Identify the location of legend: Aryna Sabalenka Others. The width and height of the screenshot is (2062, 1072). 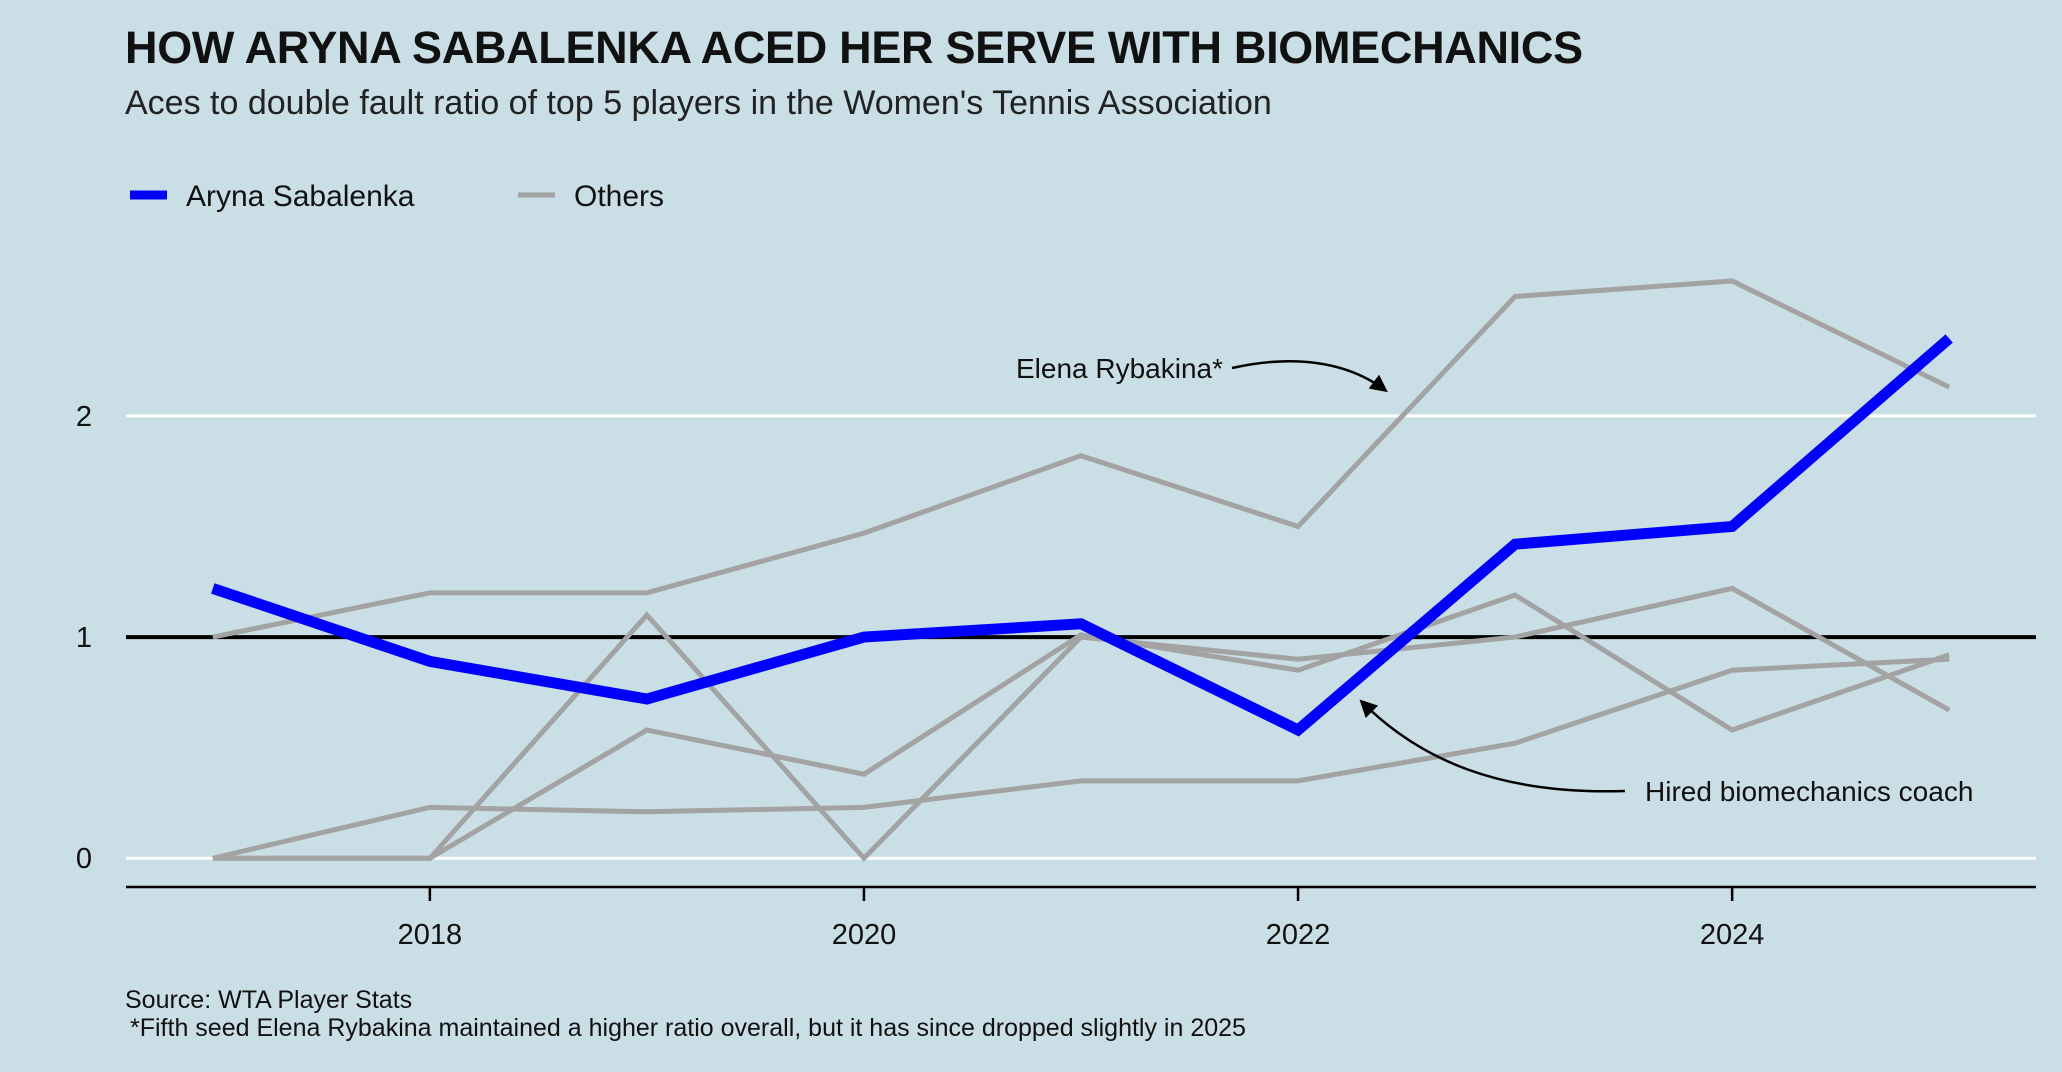
(397, 196).